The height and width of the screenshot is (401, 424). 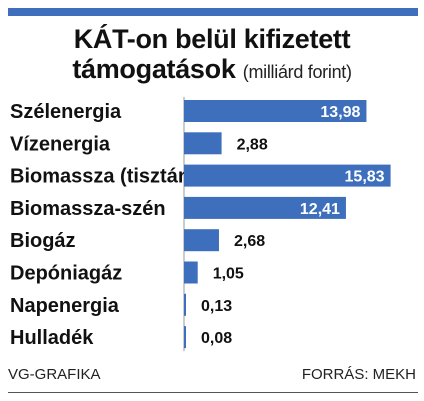 I want to click on chart-unit: (milliárd forint), so click(x=297, y=72).